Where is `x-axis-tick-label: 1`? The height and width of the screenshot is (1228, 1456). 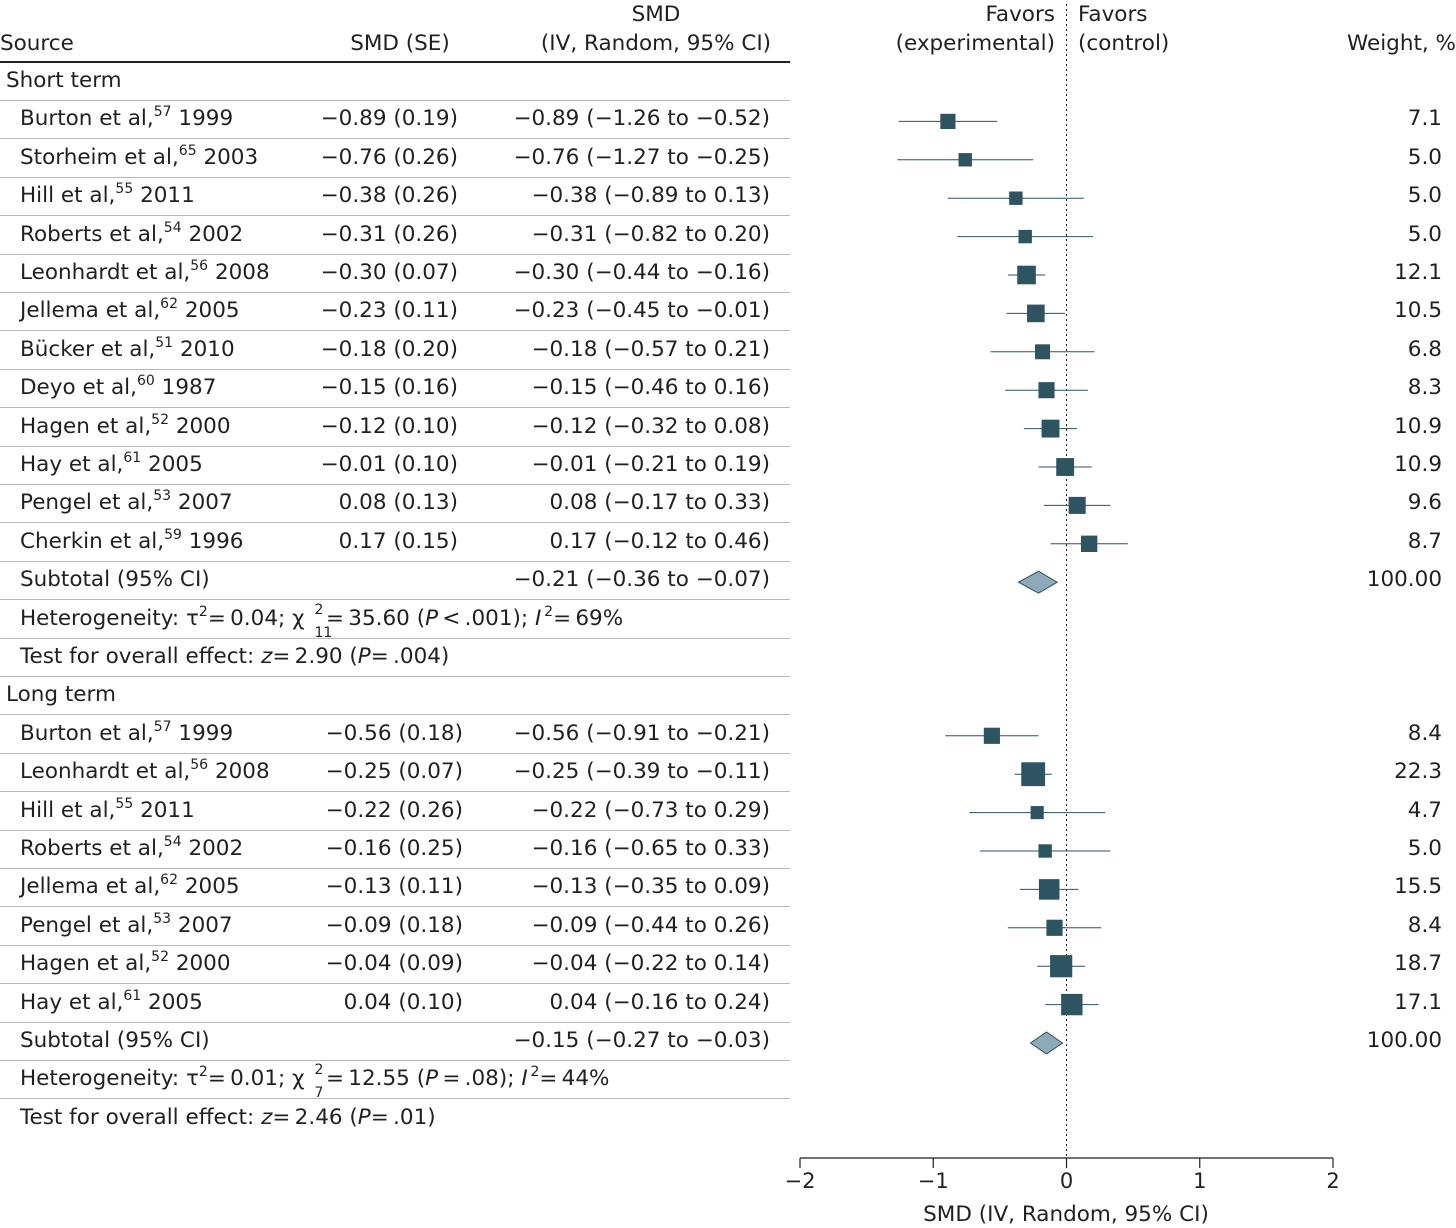 x-axis-tick-label: 1 is located at coordinates (1199, 1181).